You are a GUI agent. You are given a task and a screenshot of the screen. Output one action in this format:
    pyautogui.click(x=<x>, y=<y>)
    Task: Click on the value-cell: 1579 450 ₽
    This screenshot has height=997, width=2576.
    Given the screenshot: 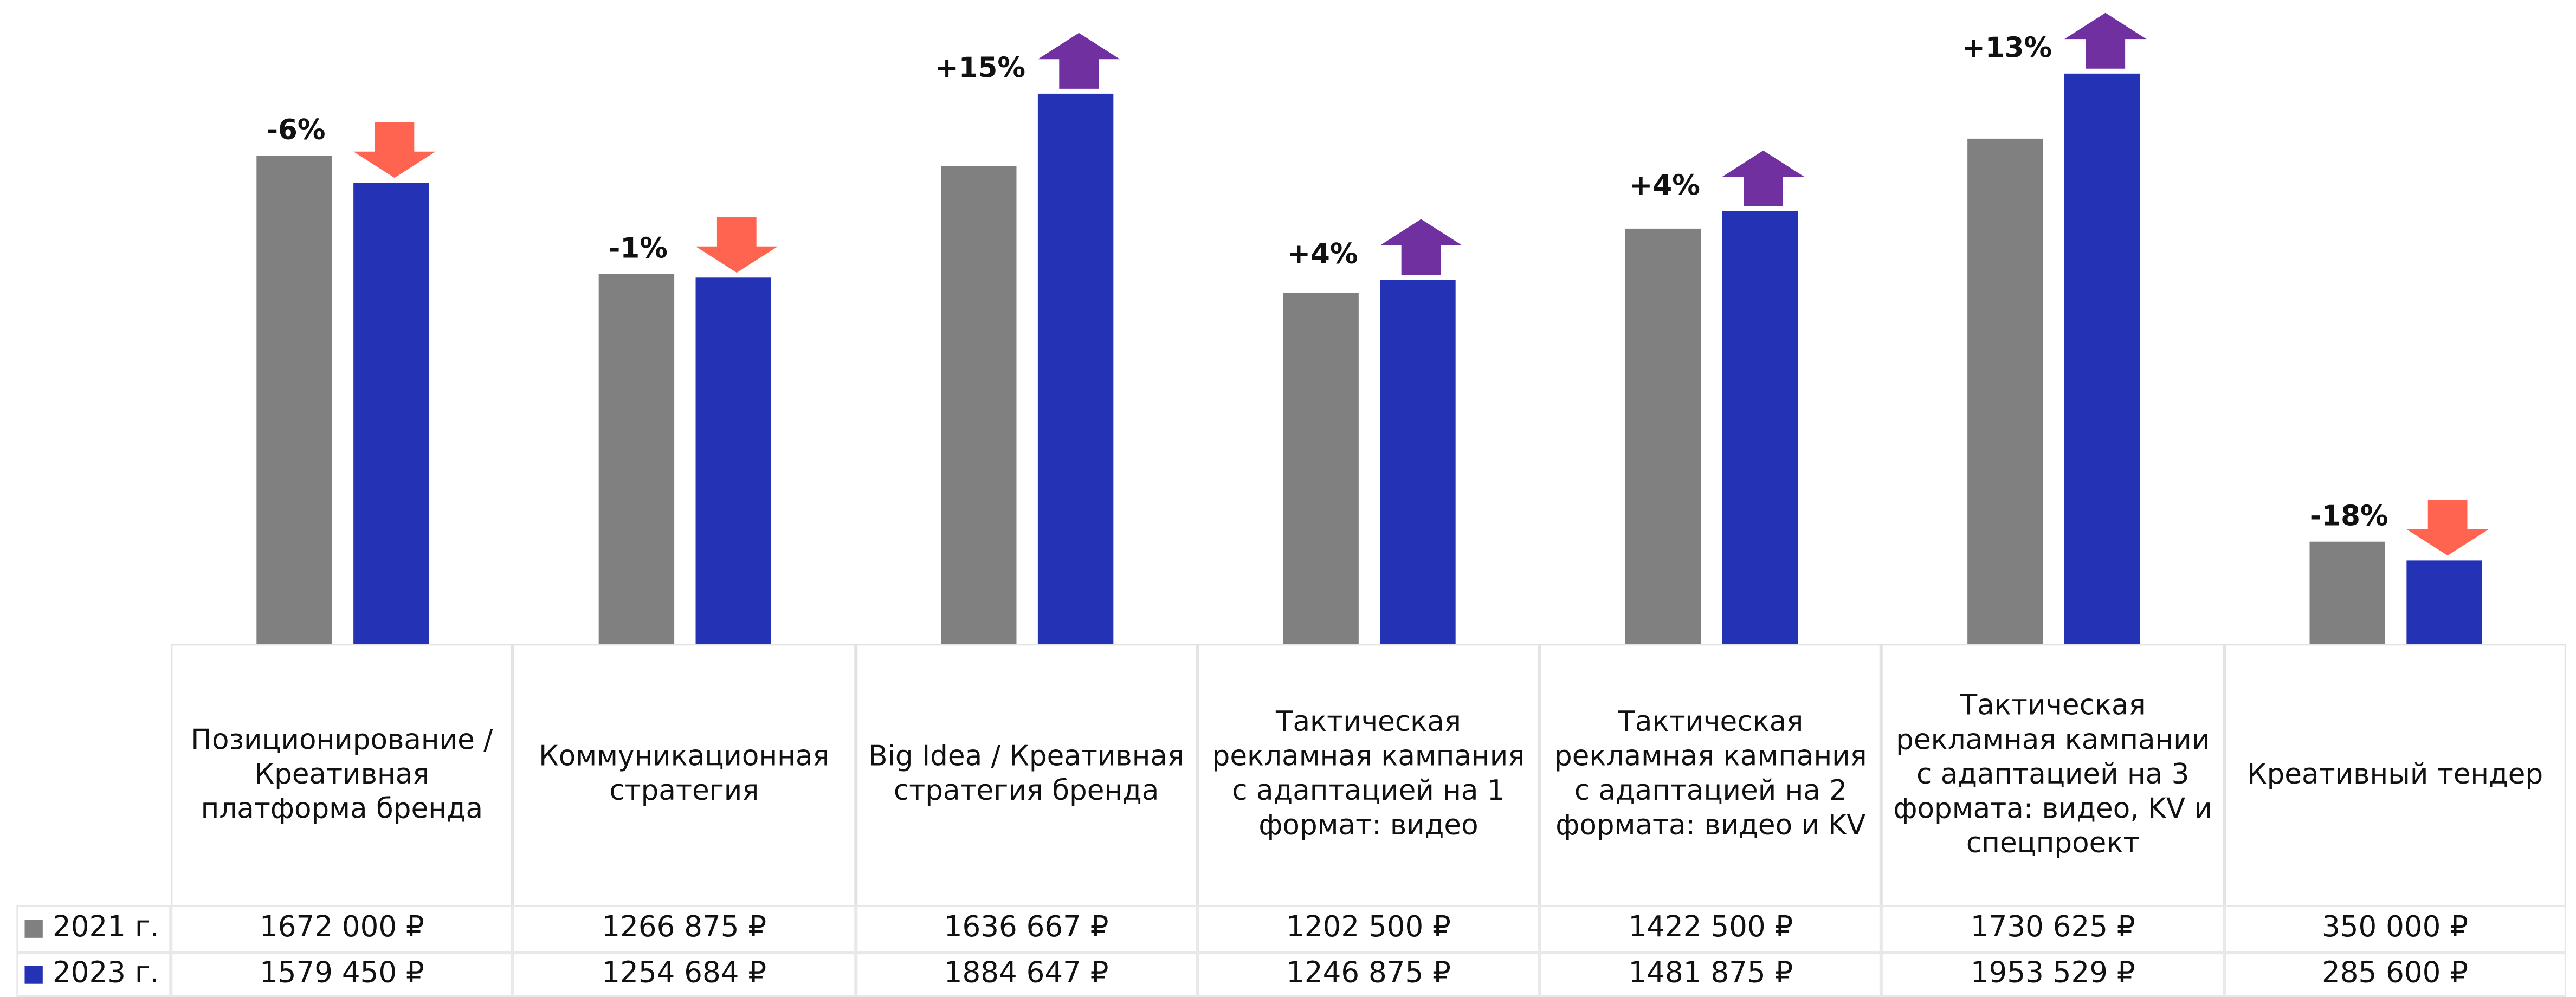 What is the action you would take?
    pyautogui.click(x=342, y=975)
    